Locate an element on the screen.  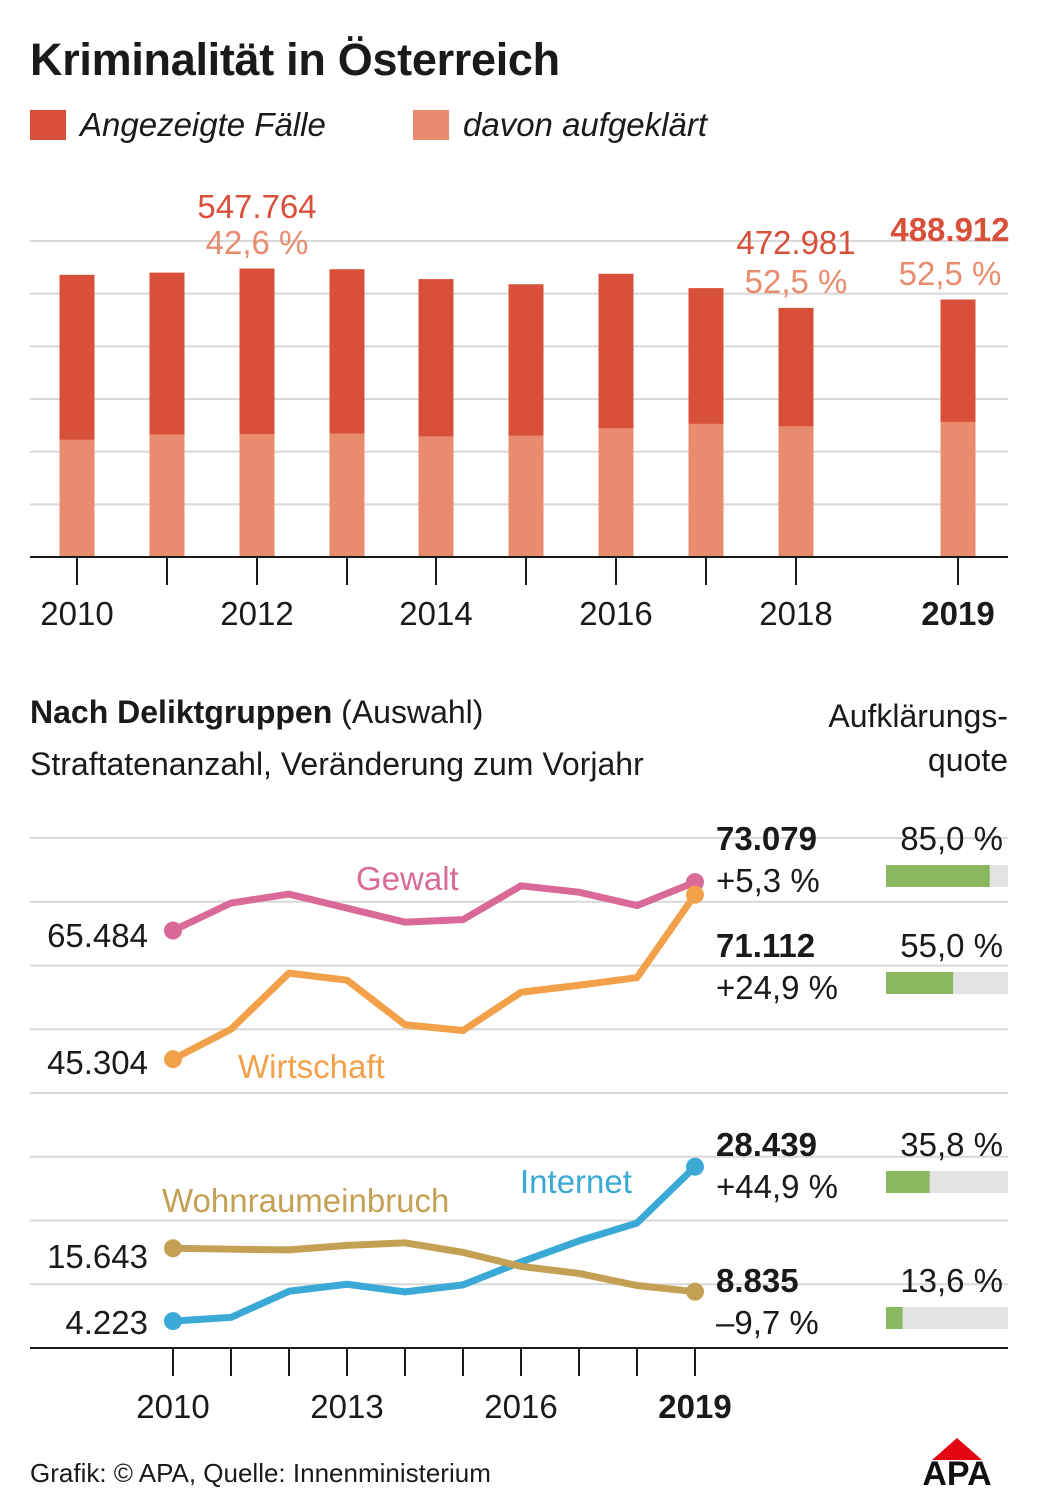
bar-solved-2013 is located at coordinates (347, 495).